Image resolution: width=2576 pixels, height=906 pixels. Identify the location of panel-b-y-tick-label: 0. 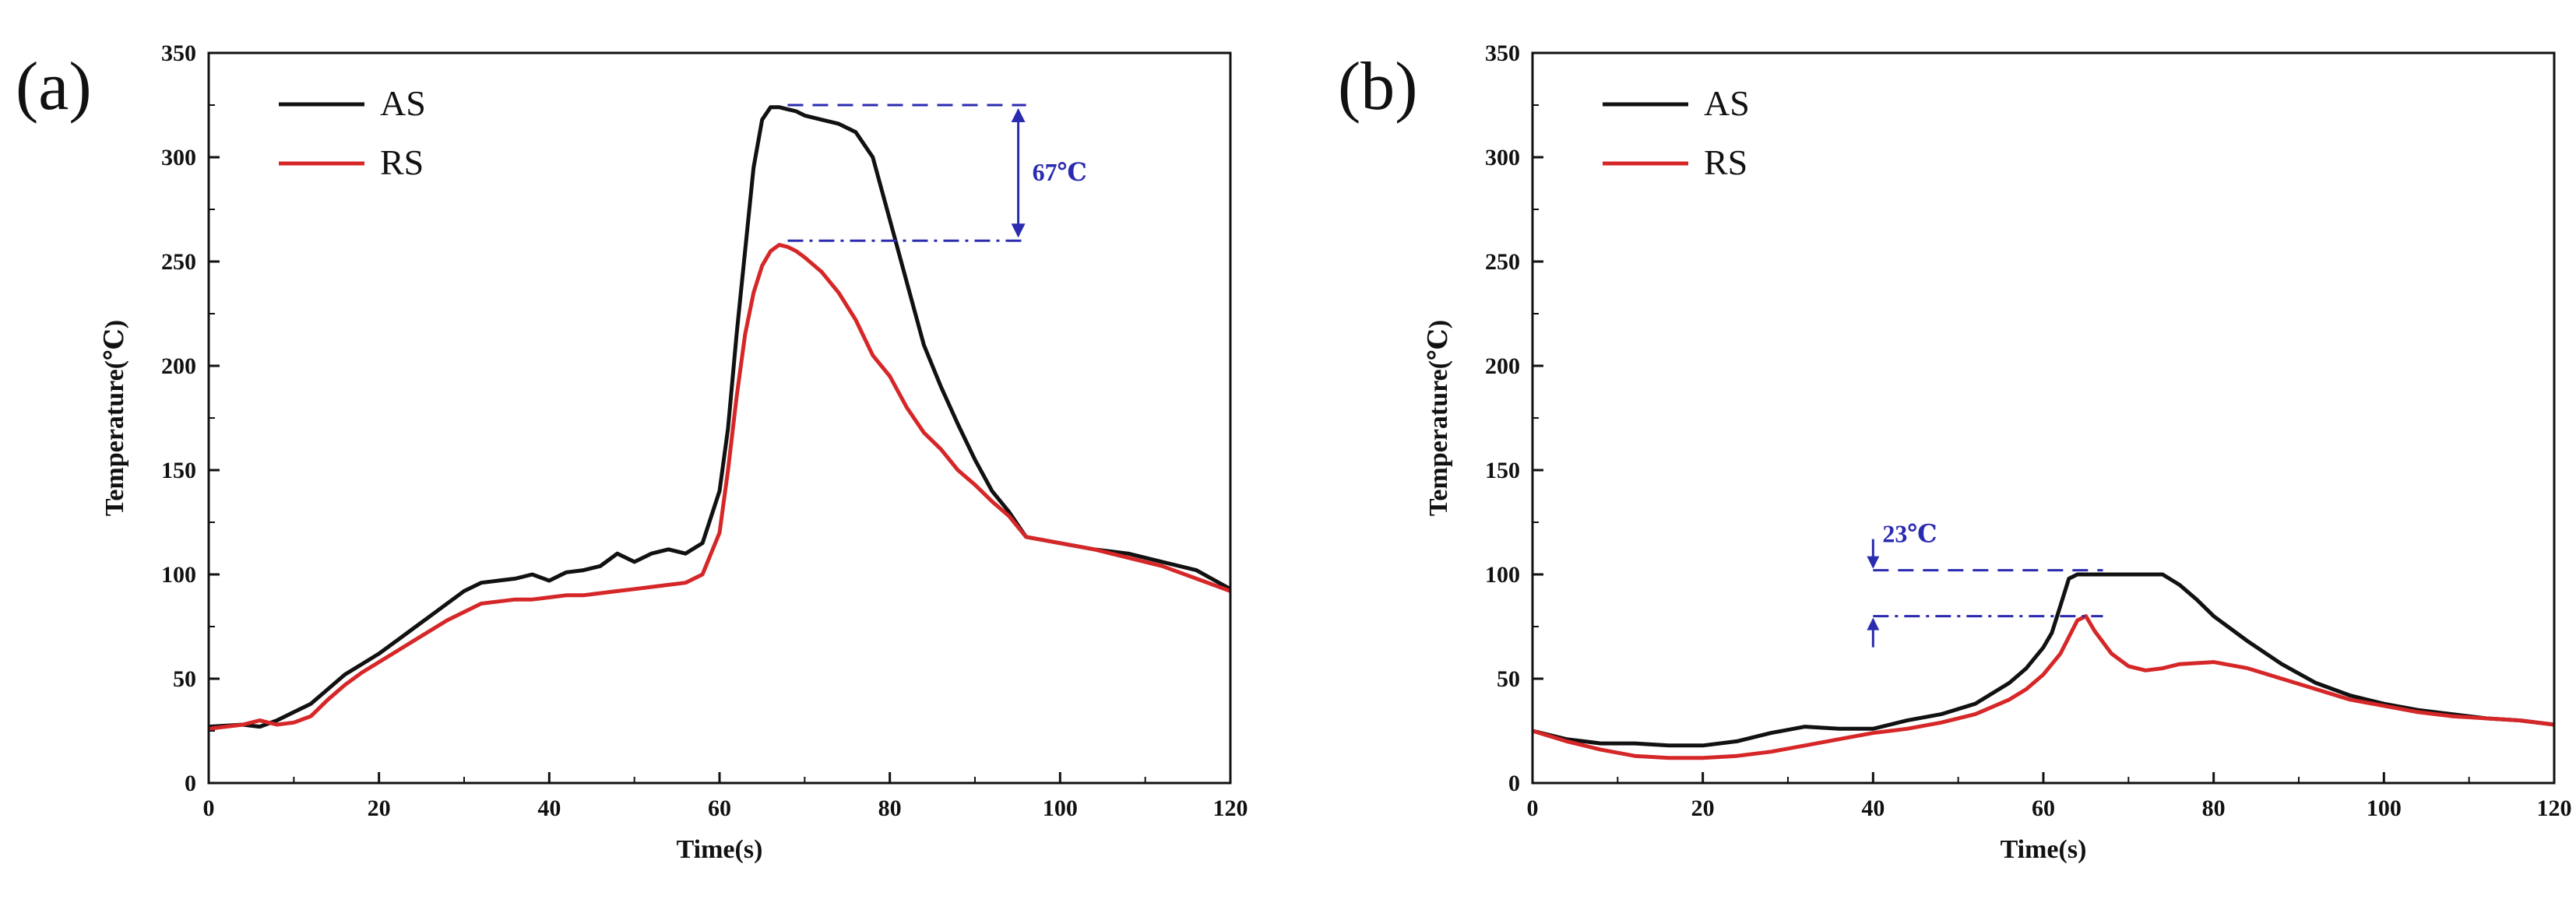
(1514, 783).